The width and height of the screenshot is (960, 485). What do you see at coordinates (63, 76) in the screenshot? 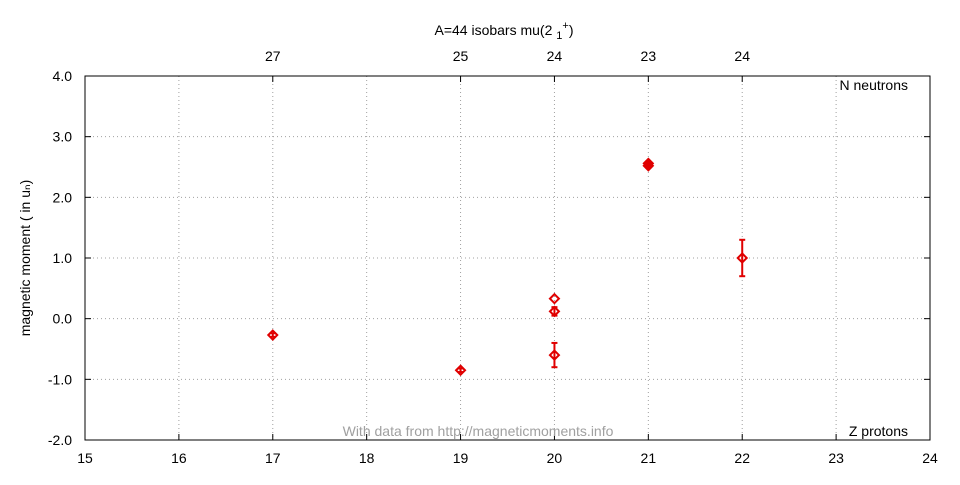
I see `y-tick-label: 4.0` at bounding box center [63, 76].